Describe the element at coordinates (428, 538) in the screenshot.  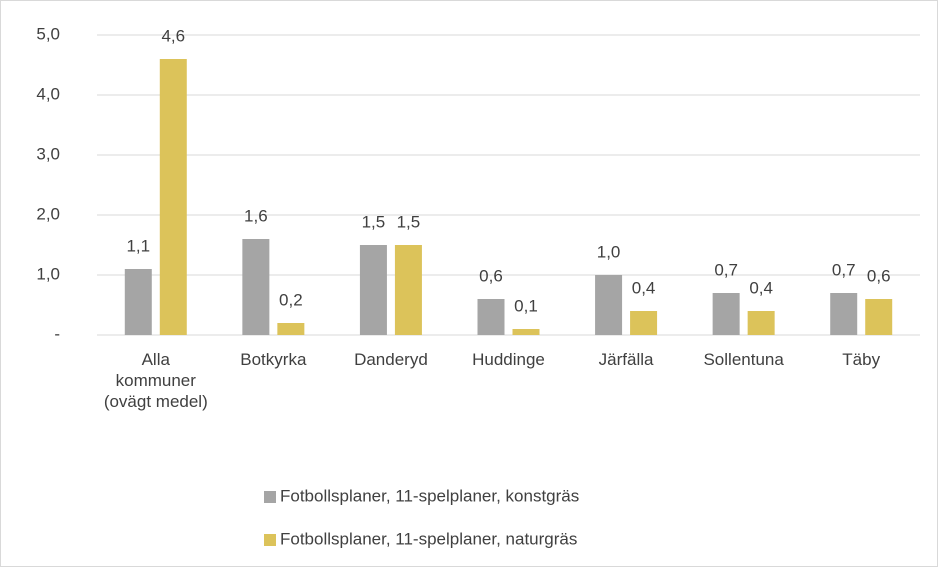
I see `legend-label: Fotbollsplaner, 11-spelplaner, naturgräs` at that location.